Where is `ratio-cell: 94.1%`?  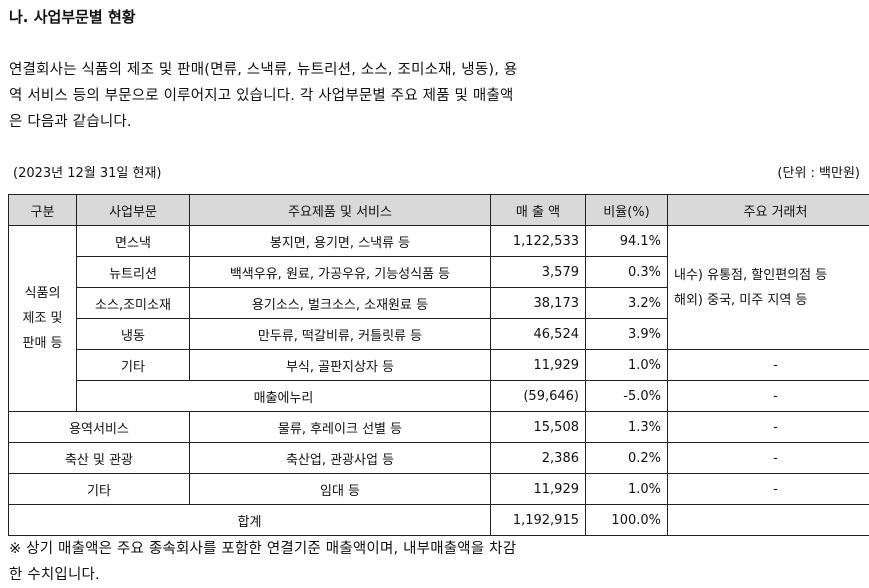 ratio-cell: 94.1% is located at coordinates (627, 241).